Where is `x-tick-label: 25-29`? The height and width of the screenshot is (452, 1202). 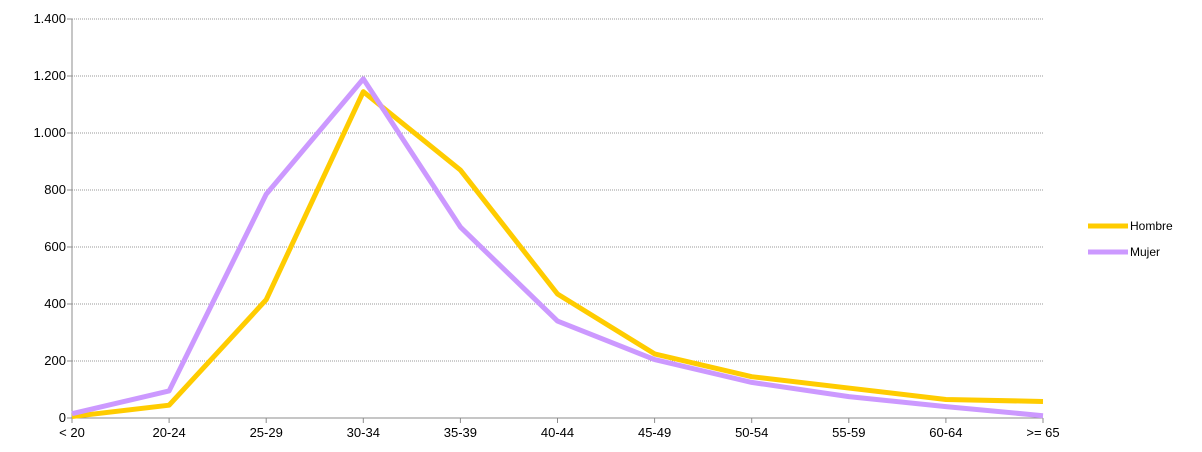
x-tick-label: 25-29 is located at coordinates (266, 432).